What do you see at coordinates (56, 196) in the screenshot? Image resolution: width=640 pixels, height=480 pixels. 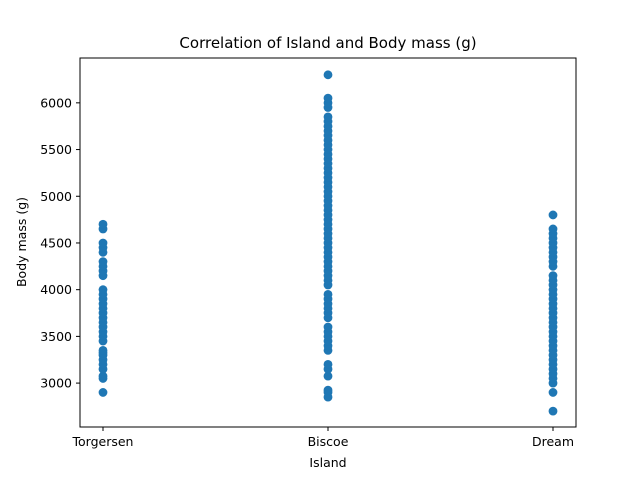 I see `y-tick-label: 5000` at bounding box center [56, 196].